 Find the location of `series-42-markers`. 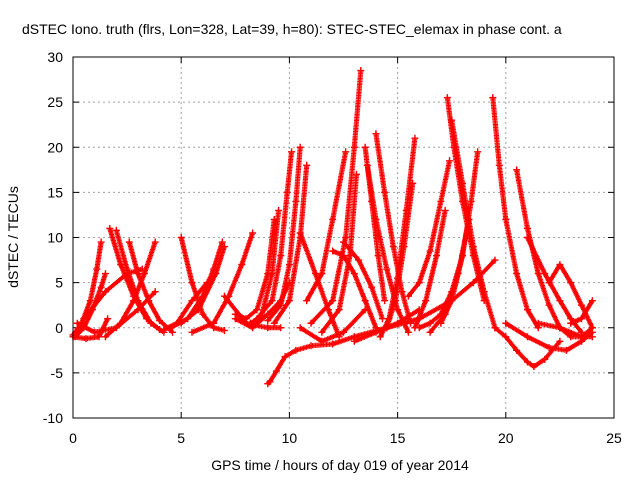

series-42-markers is located at coordinates (515, 212).